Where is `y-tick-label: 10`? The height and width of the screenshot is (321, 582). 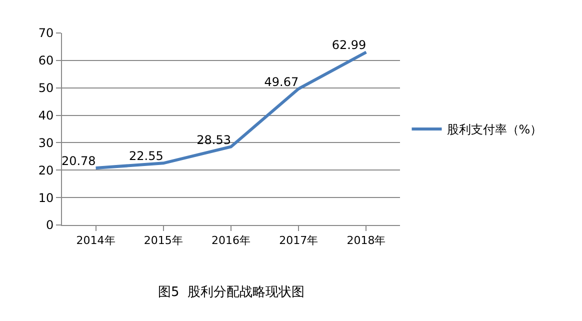
y-tick-label: 10 is located at coordinates (46, 197).